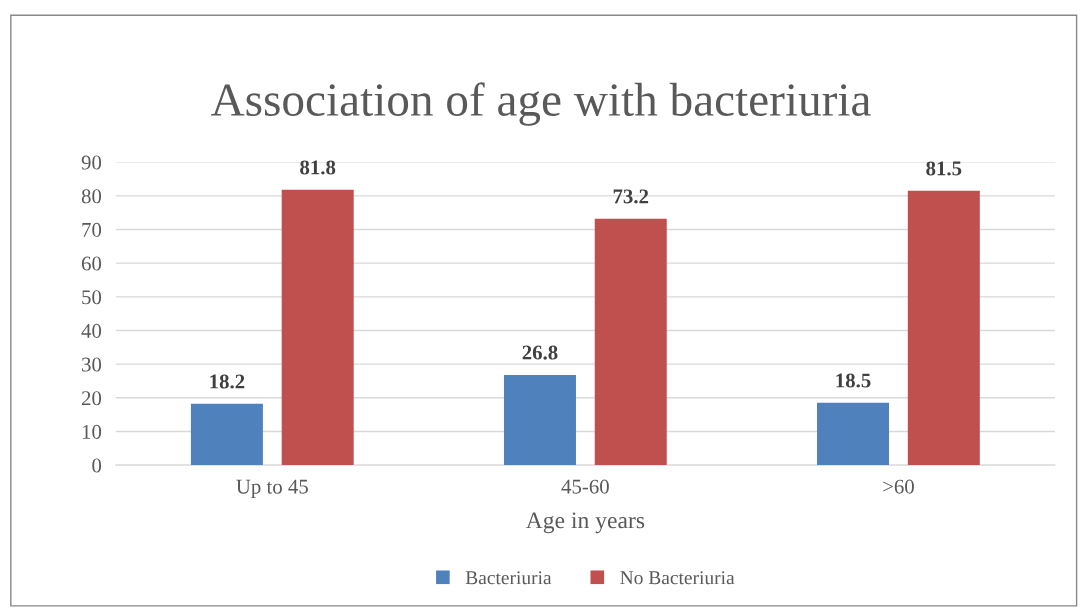 Image resolution: width=1082 pixels, height=612 pixels. Describe the element at coordinates (92, 364) in the screenshot. I see `y-tick-label: 30` at that location.